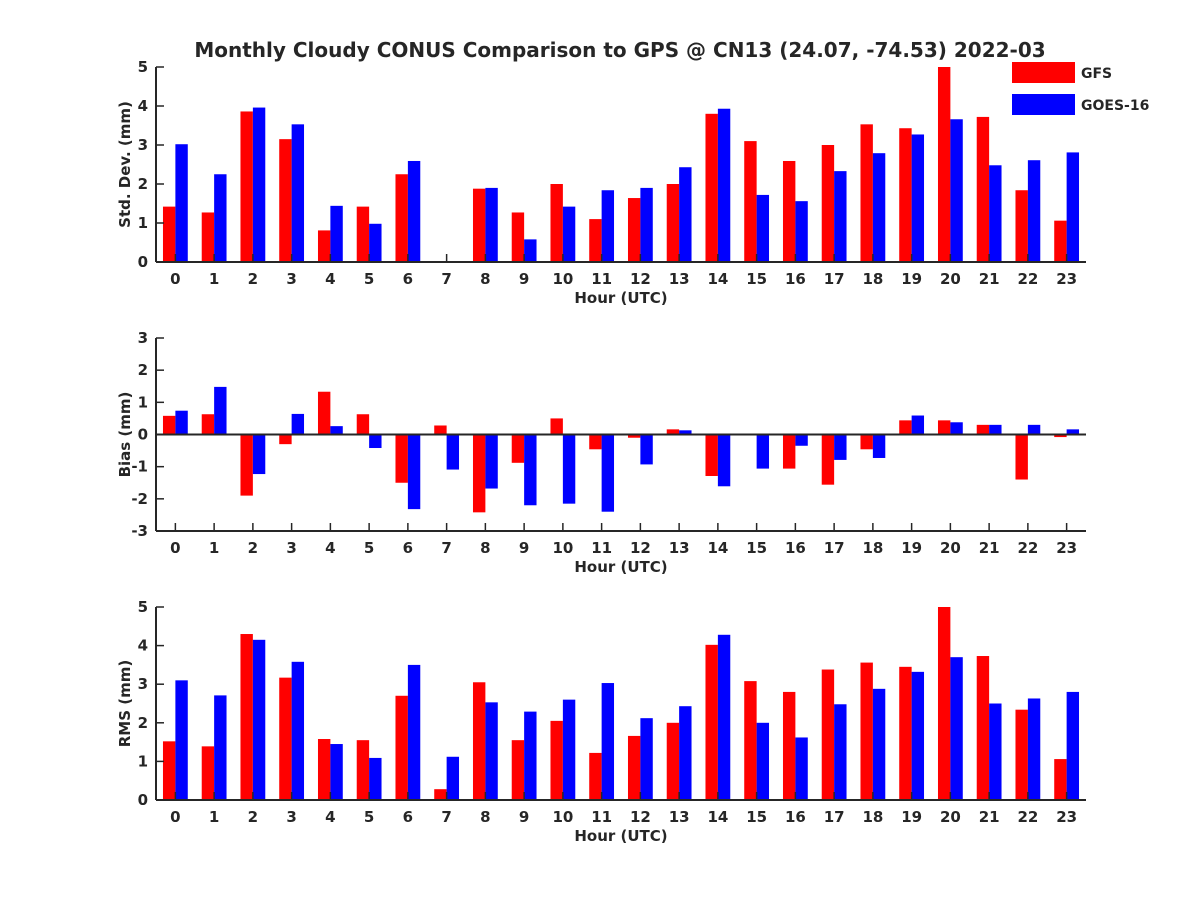  Describe the element at coordinates (524, 279) in the screenshot. I see `x-tick-label: 9` at that location.